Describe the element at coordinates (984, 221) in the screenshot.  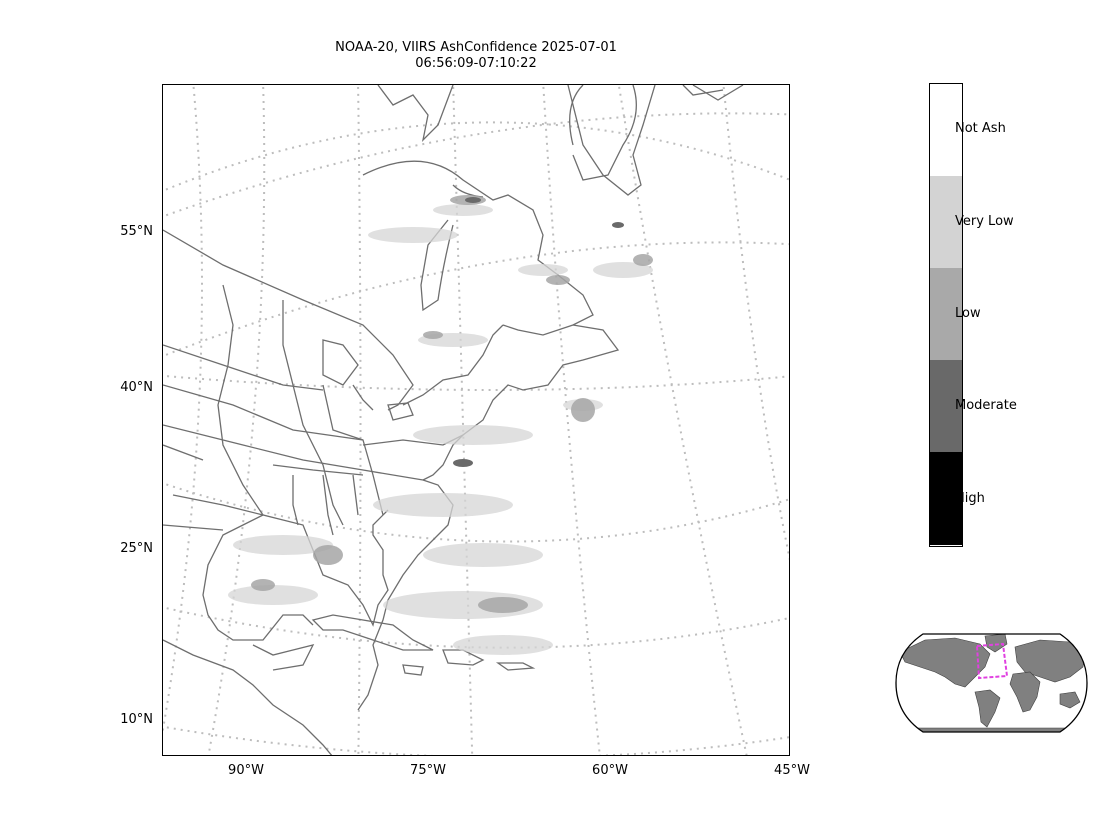
I see `colorbar-label-very-low: Very Low` at that location.